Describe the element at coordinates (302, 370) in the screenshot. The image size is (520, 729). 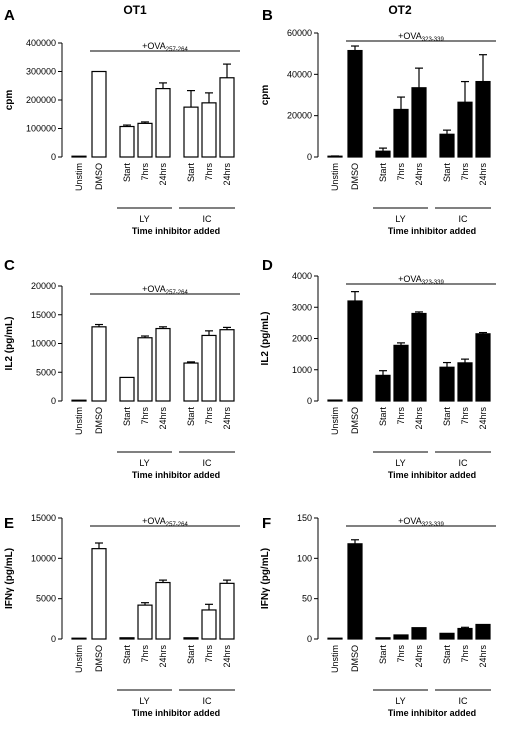
I see `y-tick-label-d: 1000` at that location.